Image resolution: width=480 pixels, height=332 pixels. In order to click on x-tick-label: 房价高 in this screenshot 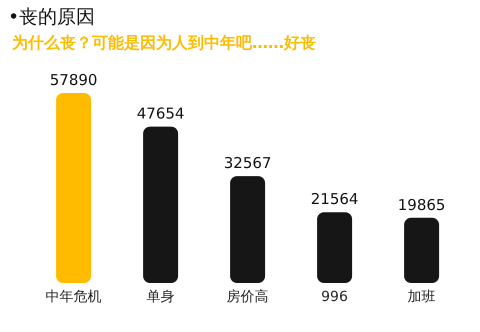, I will do `click(247, 296)`.